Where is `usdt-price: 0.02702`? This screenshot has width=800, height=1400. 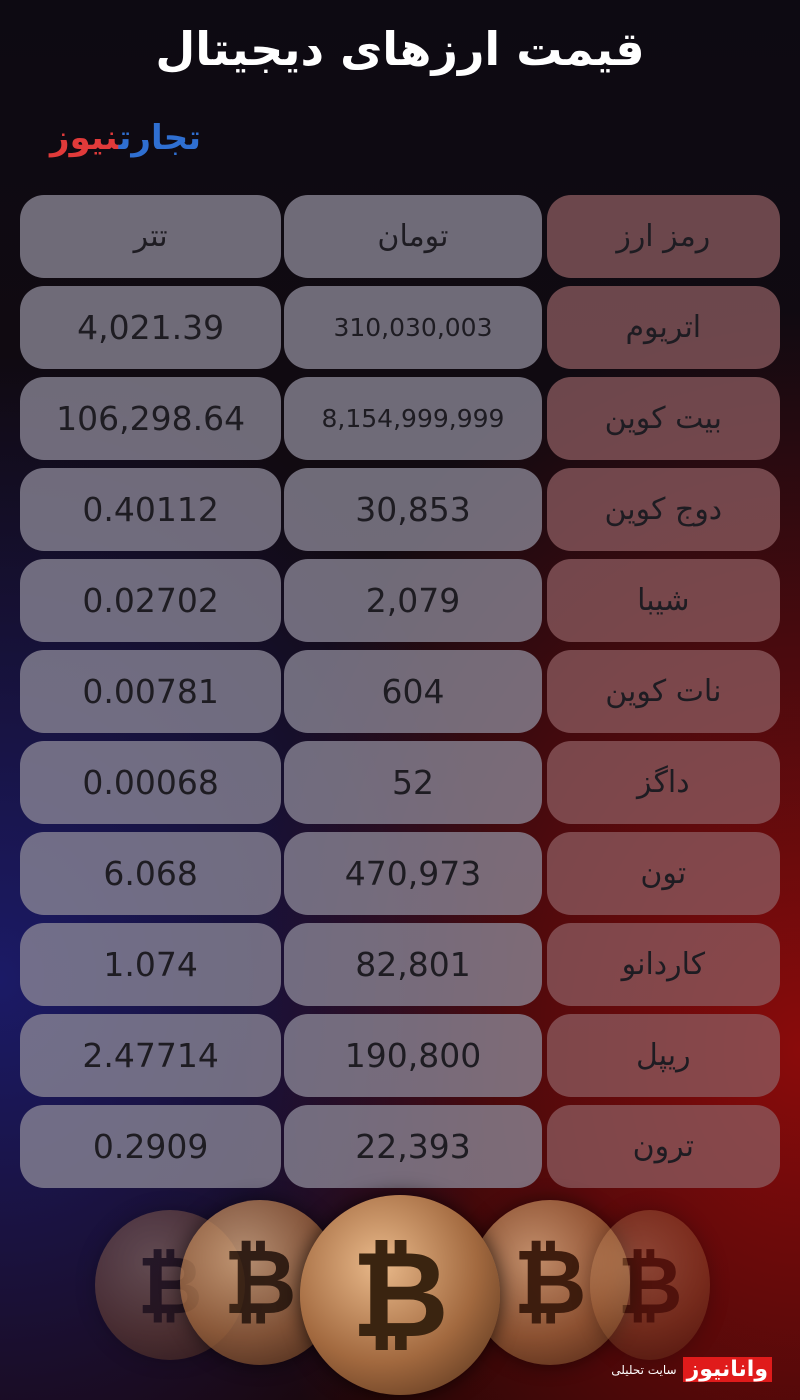
usdt-price: 0.02702 is located at coordinates (151, 600).